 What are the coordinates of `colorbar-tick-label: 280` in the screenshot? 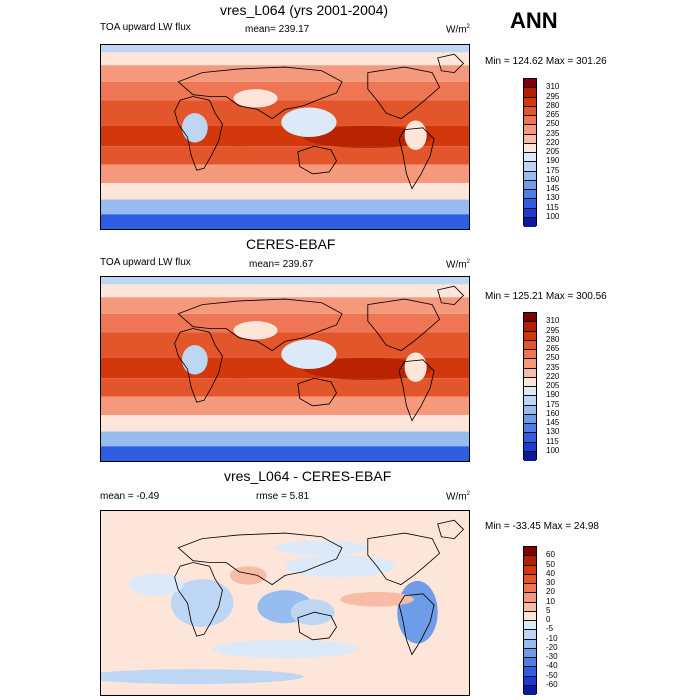 It's located at (553, 339).